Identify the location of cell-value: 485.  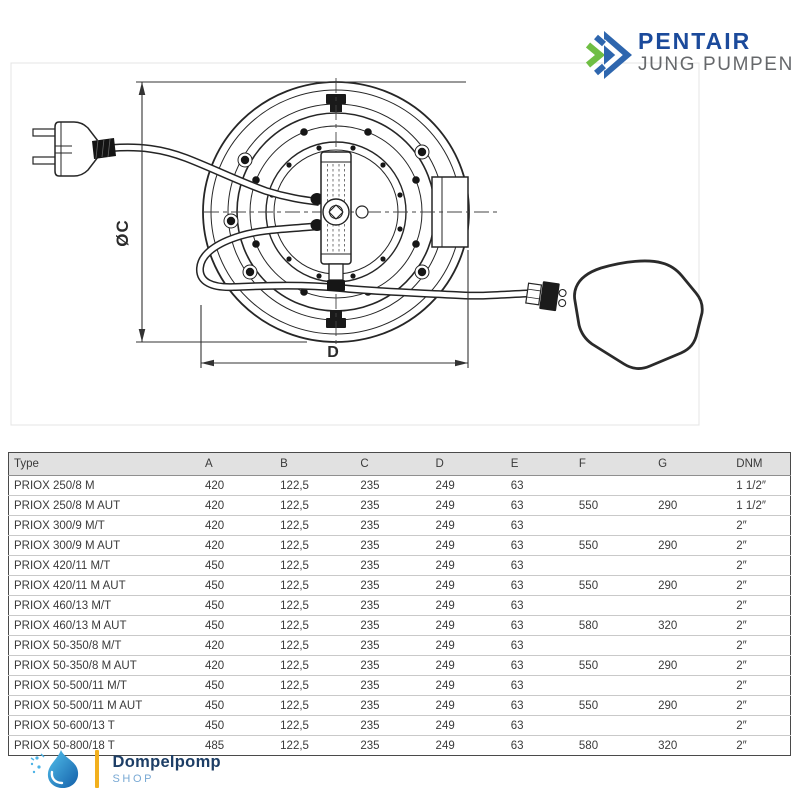
(234, 745).